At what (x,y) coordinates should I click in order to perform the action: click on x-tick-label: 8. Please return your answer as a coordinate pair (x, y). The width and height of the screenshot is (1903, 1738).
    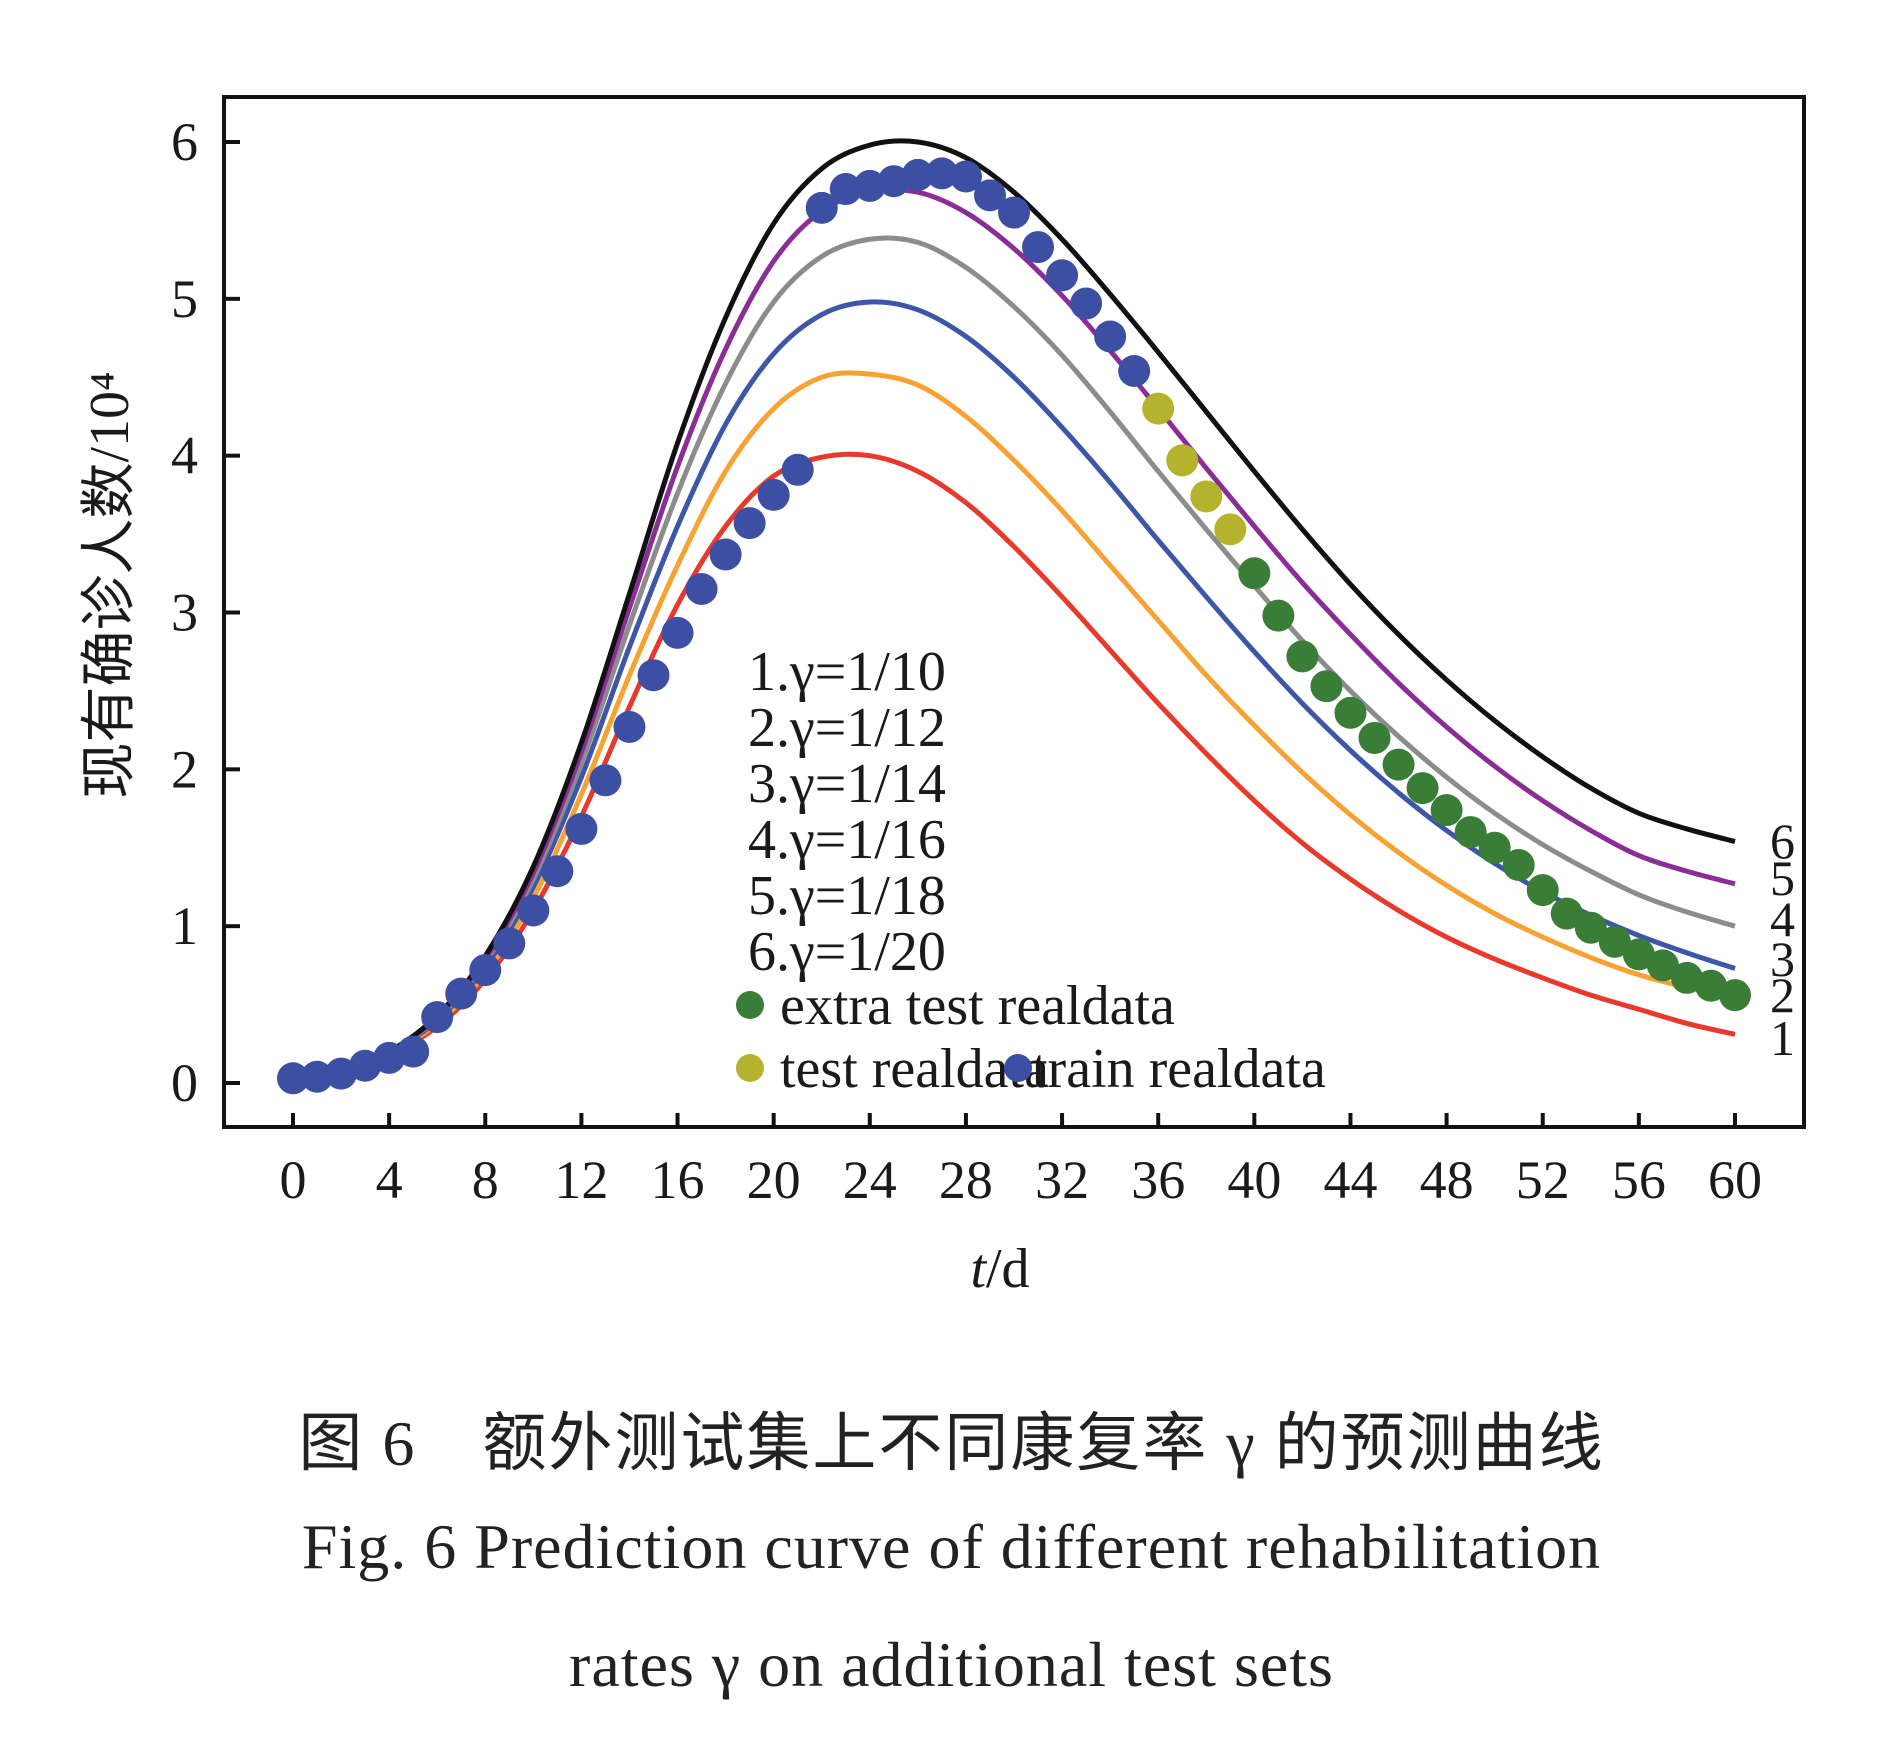
    Looking at the image, I should click on (485, 1180).